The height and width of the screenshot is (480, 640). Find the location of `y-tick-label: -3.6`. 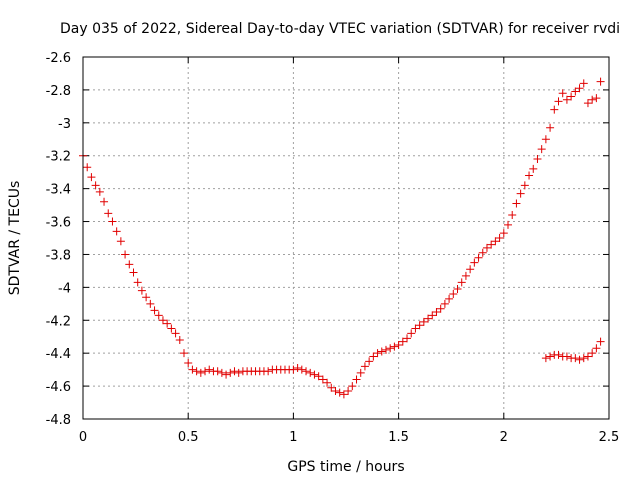

y-tick-label: -3.6 is located at coordinates (58, 223).